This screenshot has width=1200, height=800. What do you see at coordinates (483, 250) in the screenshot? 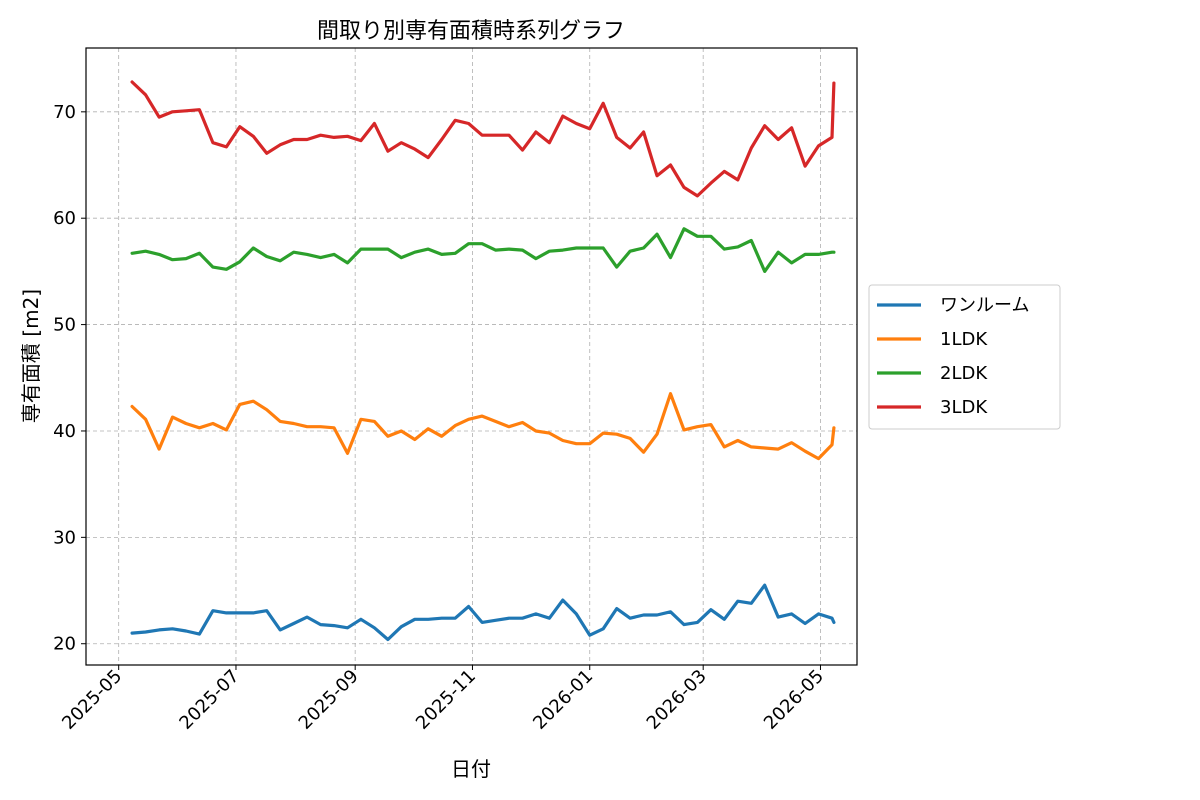
I see `series-line-2LDK` at bounding box center [483, 250].